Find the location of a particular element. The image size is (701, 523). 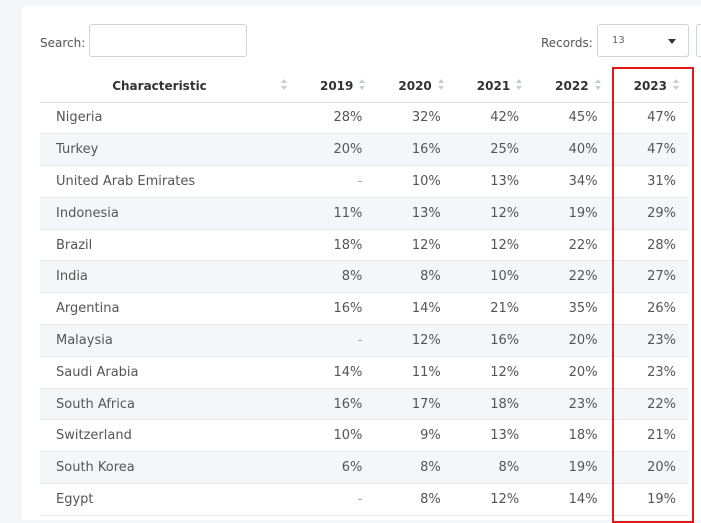

table-toolbar: Search: Records: 13 is located at coordinates (361, 37).